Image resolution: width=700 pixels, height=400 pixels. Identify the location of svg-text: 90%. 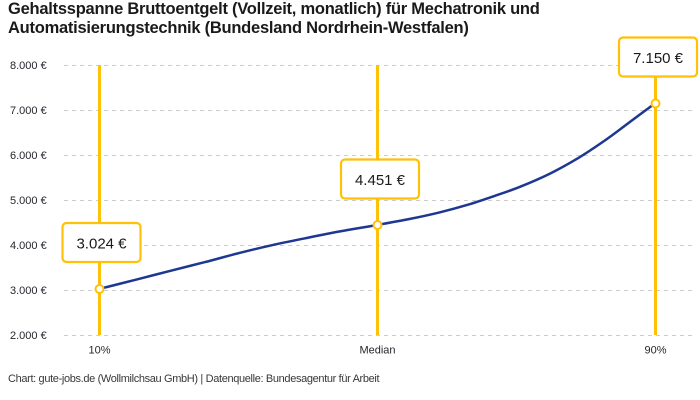
(655, 351).